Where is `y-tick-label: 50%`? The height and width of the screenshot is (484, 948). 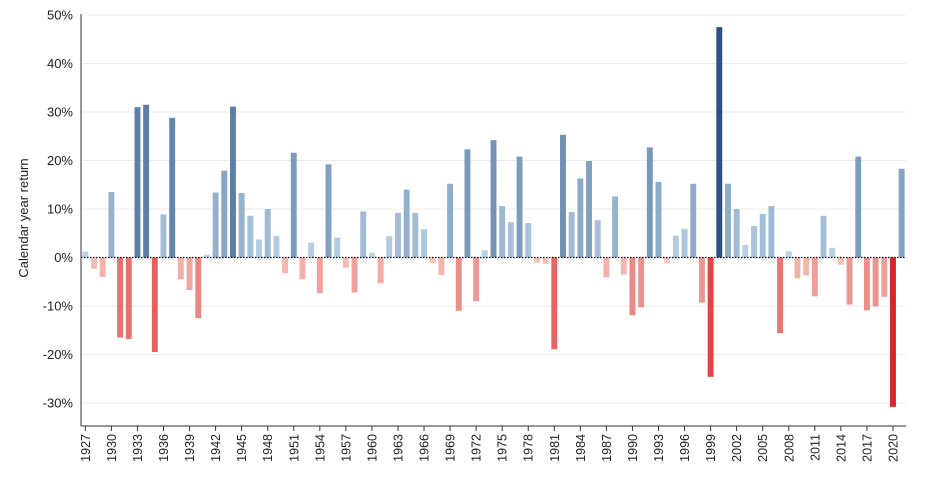
y-tick-label: 50% is located at coordinates (60, 15).